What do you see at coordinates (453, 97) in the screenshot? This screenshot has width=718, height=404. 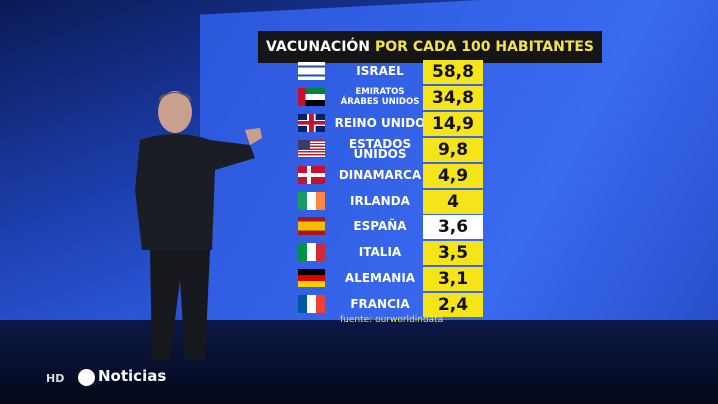 I see `value-box: 34,8` at bounding box center [453, 97].